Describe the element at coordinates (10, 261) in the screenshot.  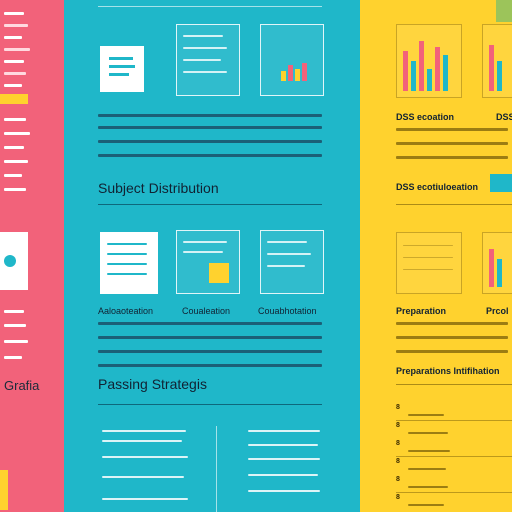
I see `thumbnail-circle-icon` at that location.